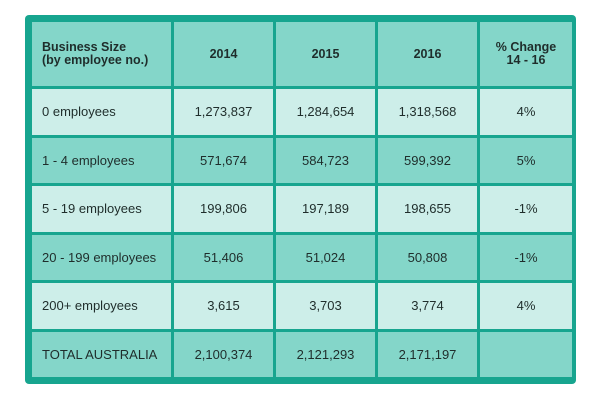  What do you see at coordinates (95, 60) in the screenshot?
I see `header-business-size-line2: (by employee no.)` at bounding box center [95, 60].